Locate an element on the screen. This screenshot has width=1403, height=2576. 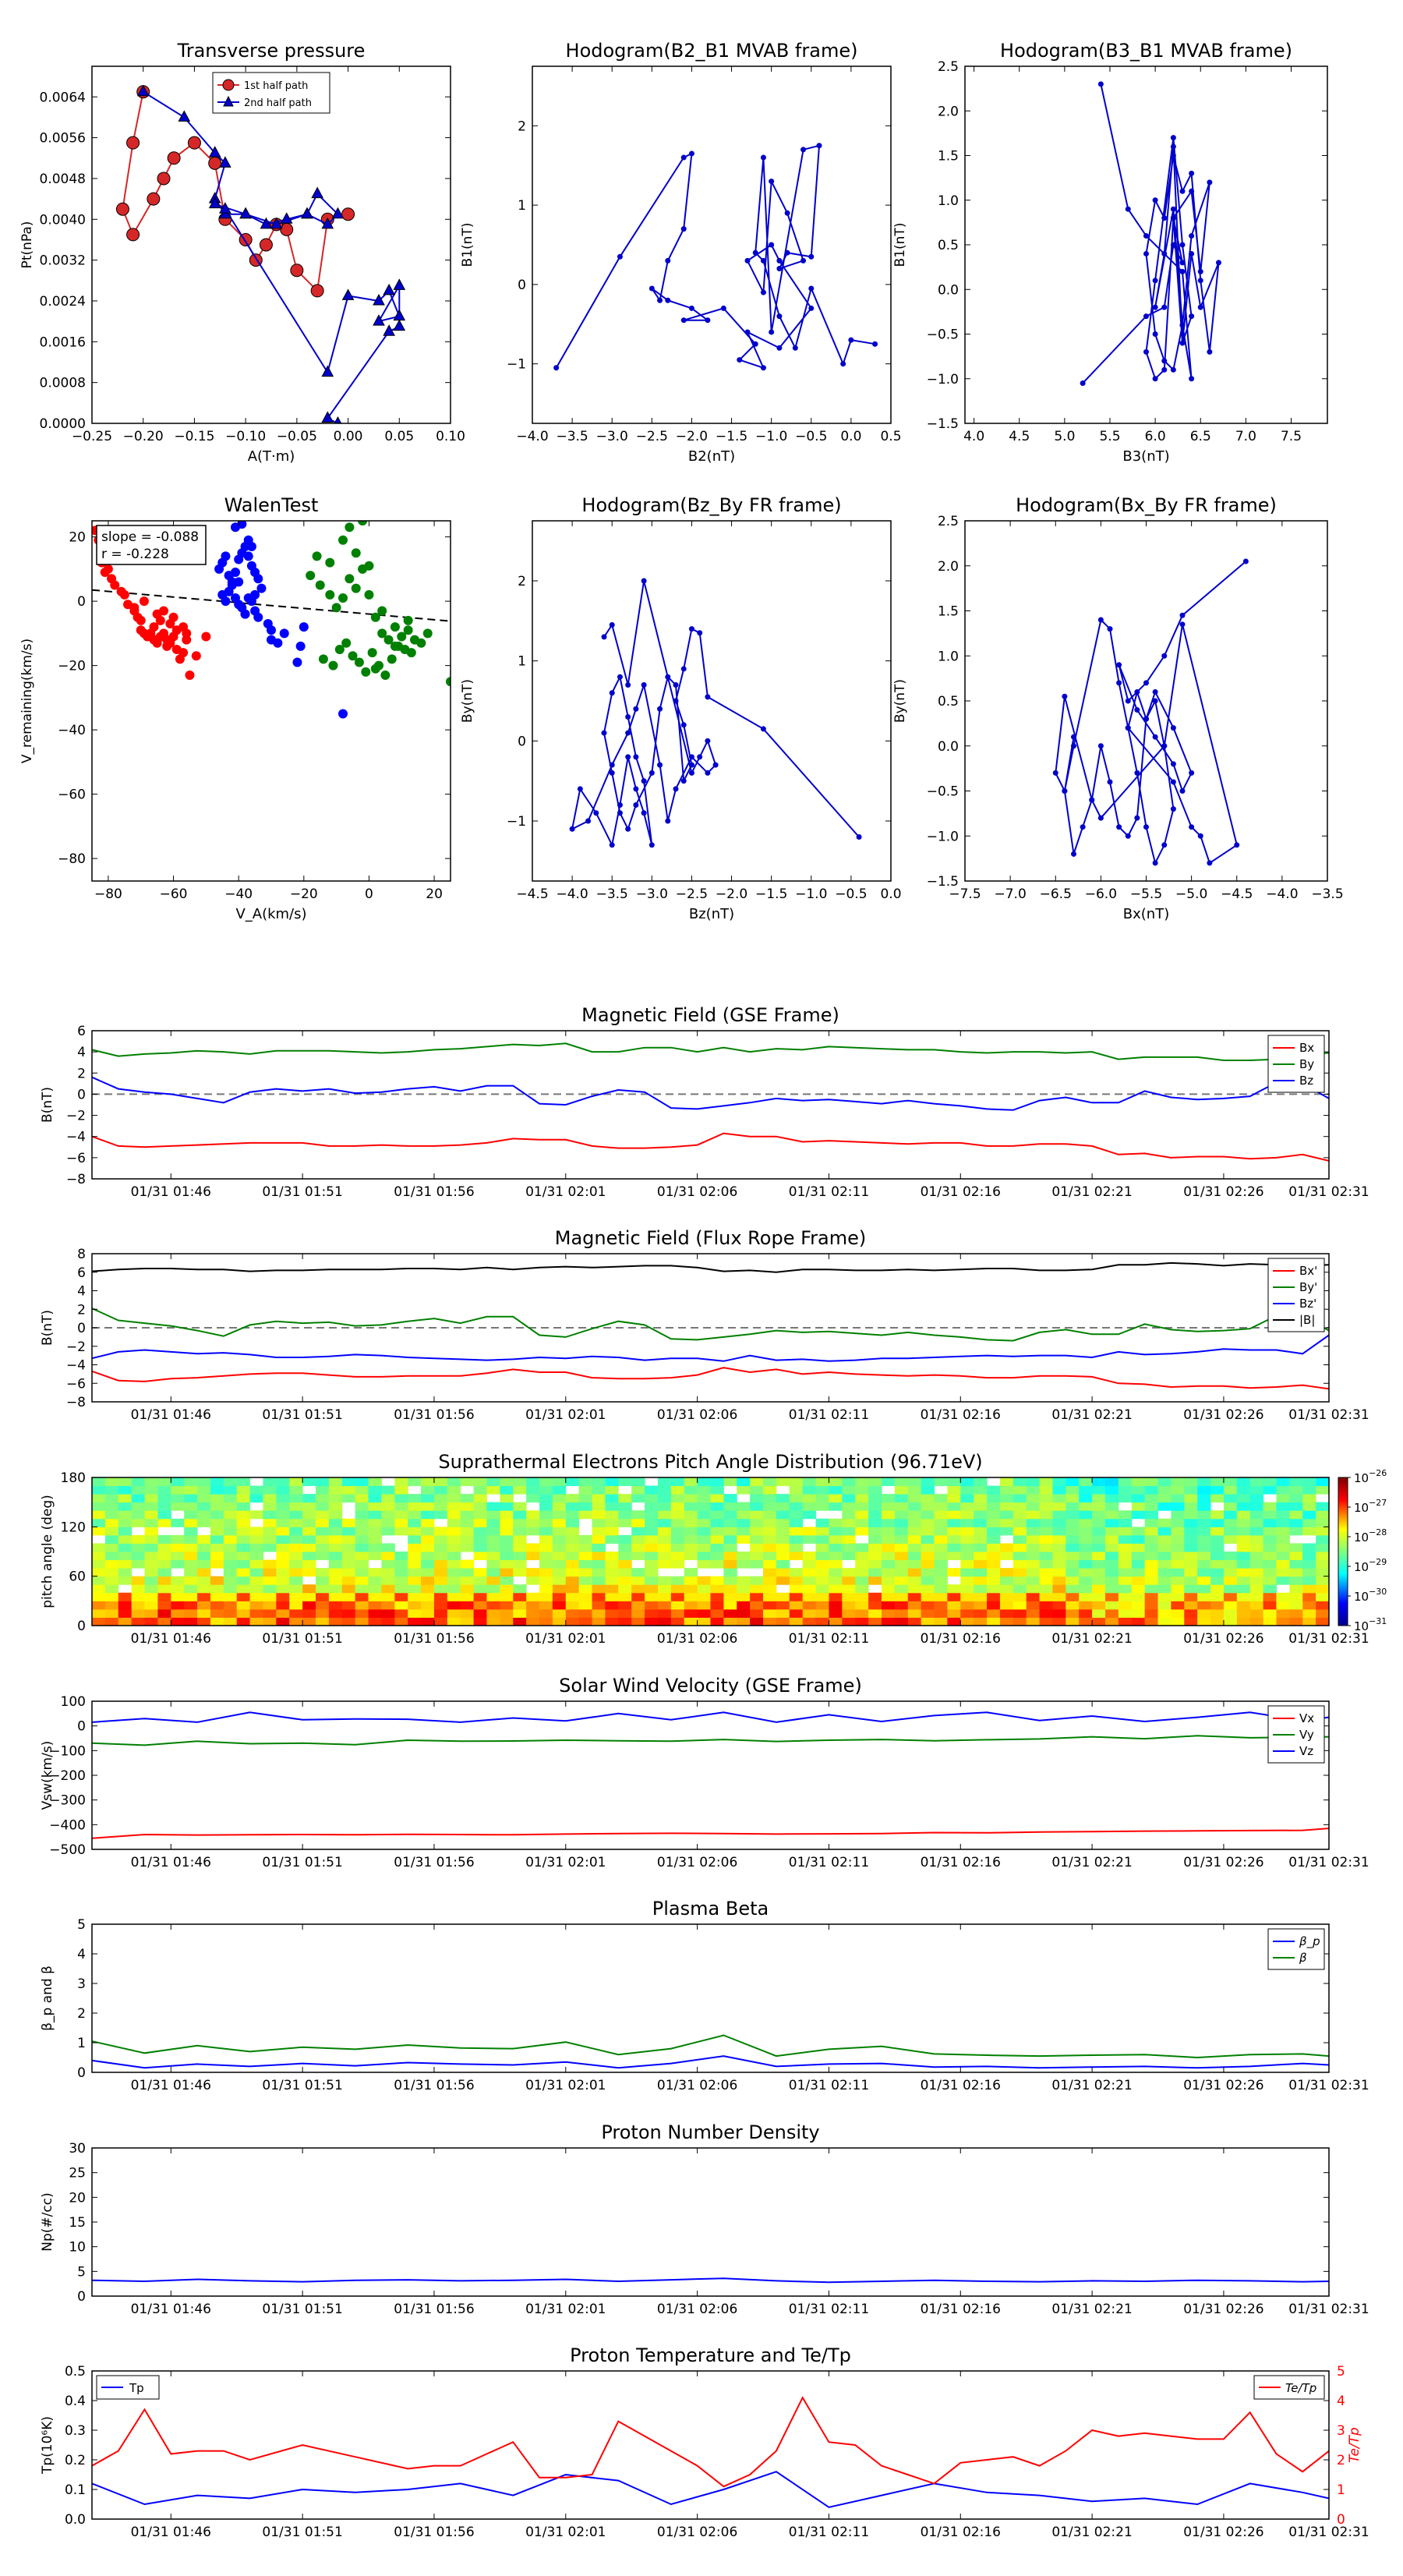
plot-area is located at coordinates (715, 257).